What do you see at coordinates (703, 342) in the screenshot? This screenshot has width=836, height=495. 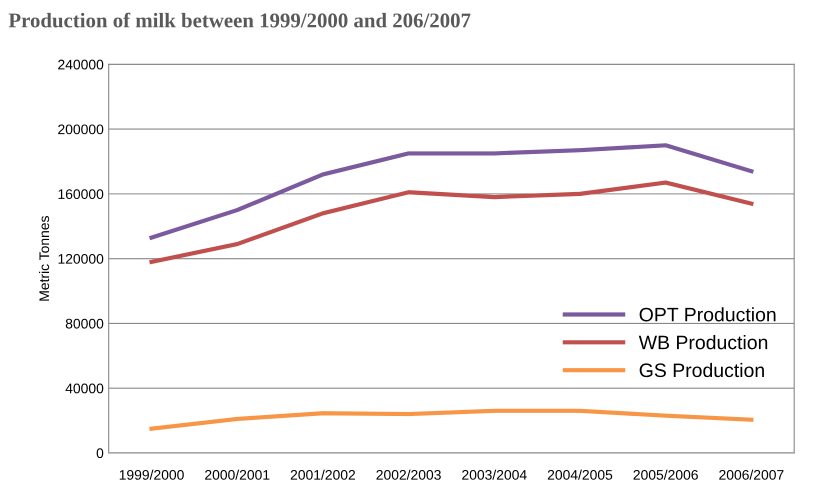 I see `legend-label: WB Production` at bounding box center [703, 342].